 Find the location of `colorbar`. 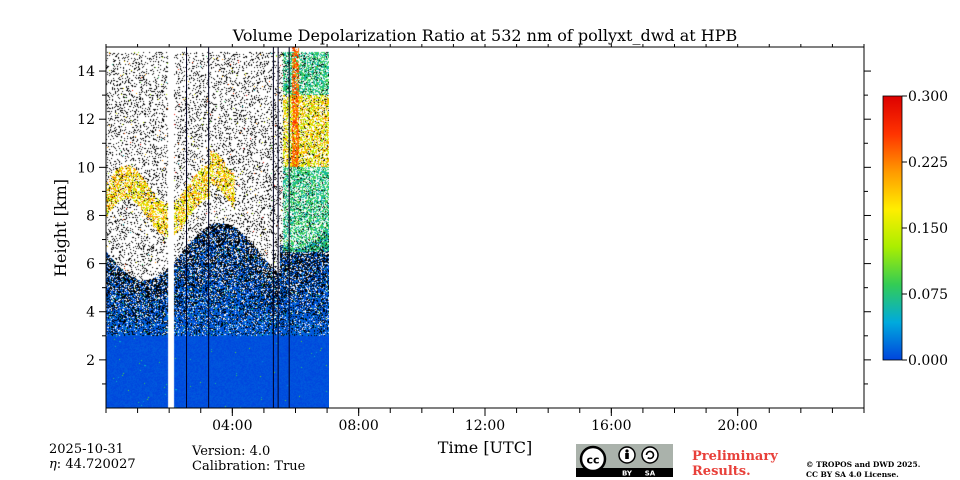

colorbar is located at coordinates (892, 228).